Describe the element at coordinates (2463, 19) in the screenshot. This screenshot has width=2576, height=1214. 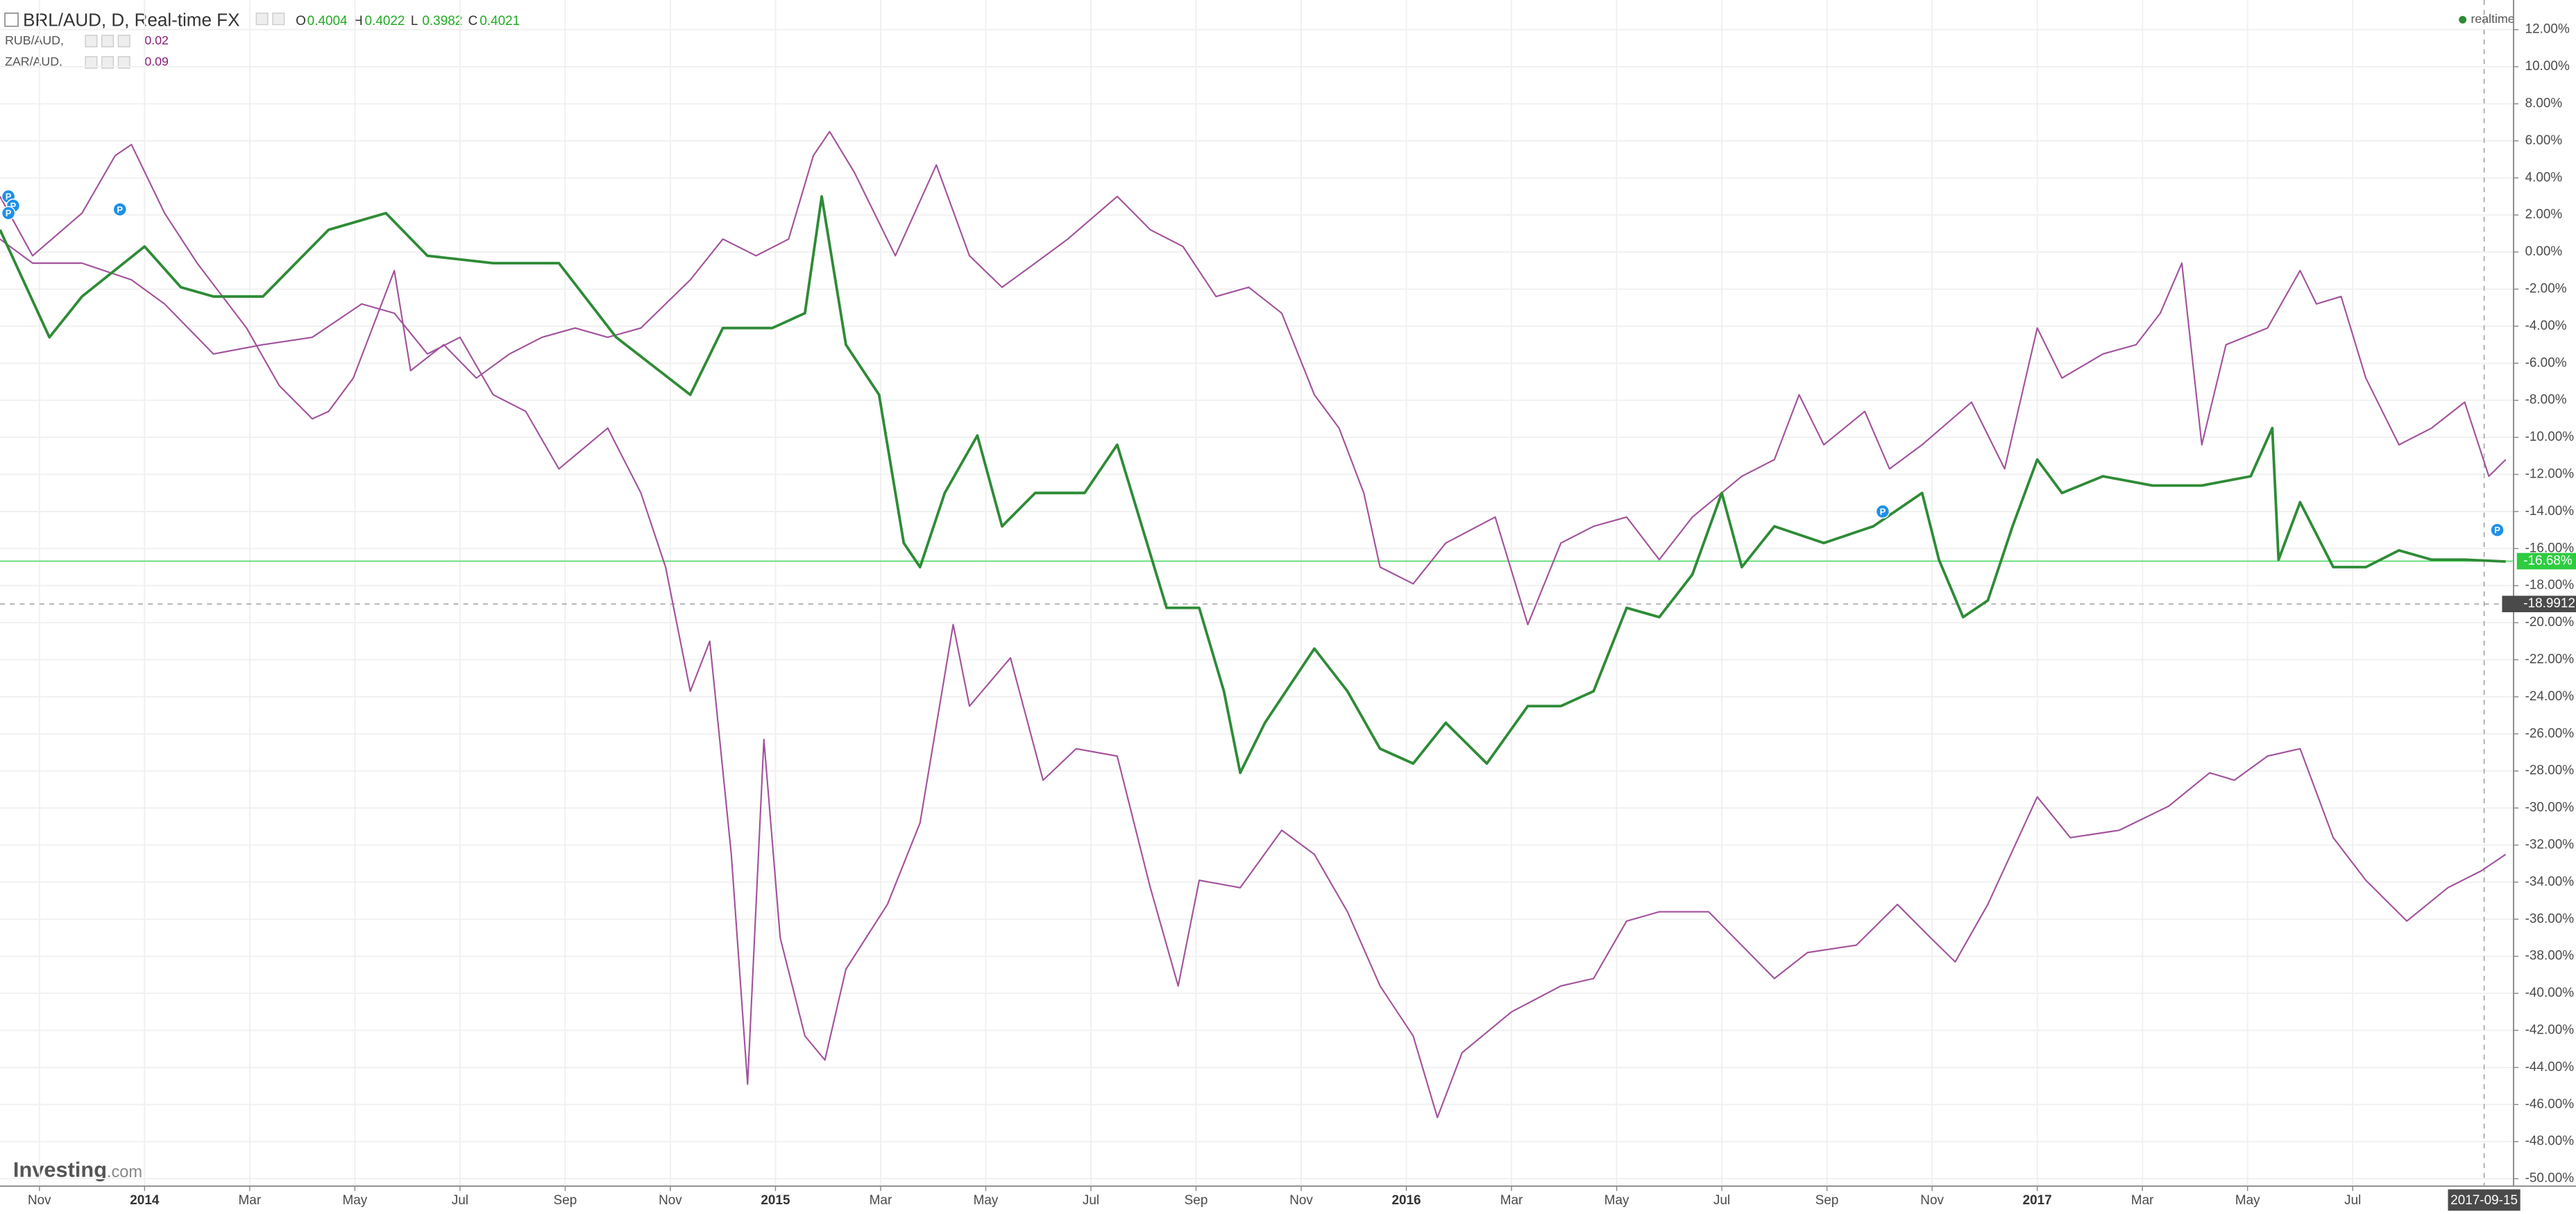
I see `status-dot` at that location.